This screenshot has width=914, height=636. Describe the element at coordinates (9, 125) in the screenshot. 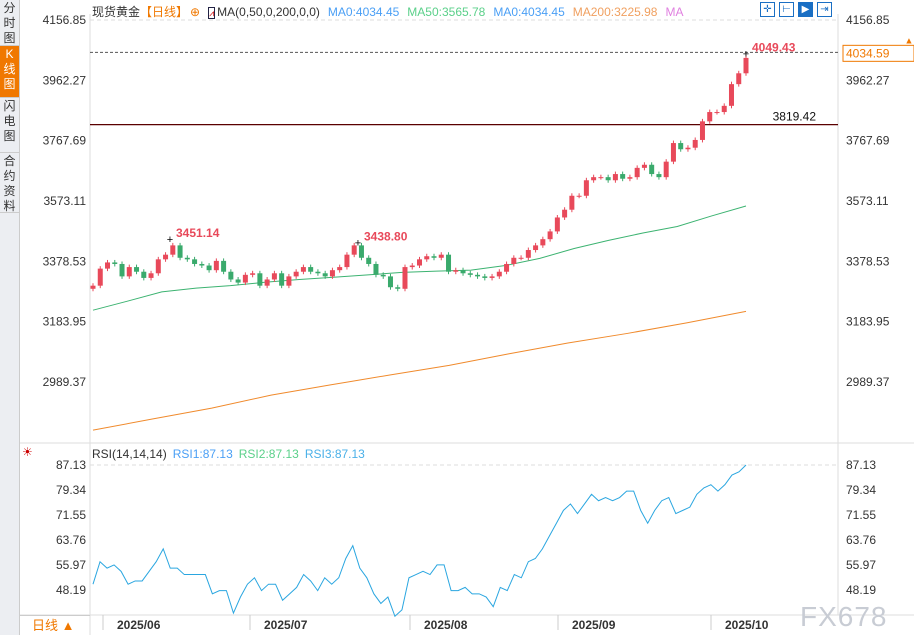

I see `tab-flash-chart: 闪电图` at that location.